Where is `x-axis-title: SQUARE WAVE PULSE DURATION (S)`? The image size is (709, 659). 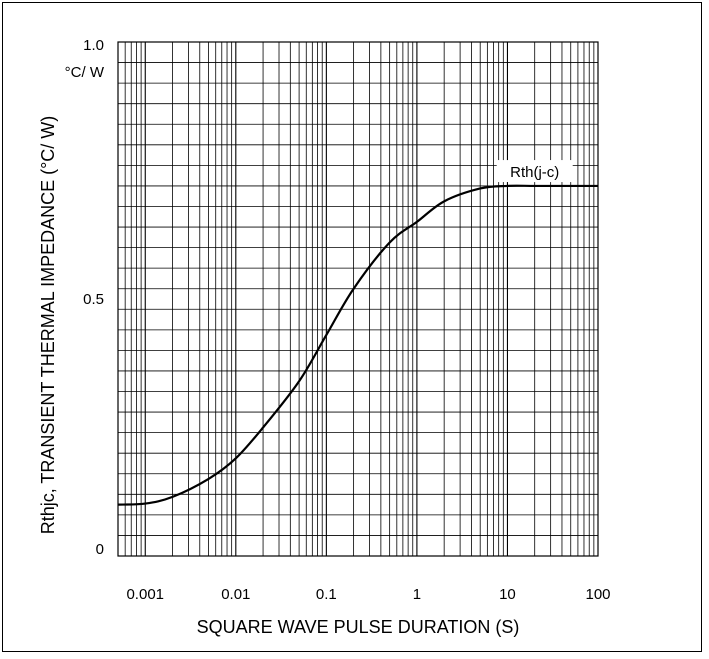 x-axis-title: SQUARE WAVE PULSE DURATION (S) is located at coordinates (358, 627).